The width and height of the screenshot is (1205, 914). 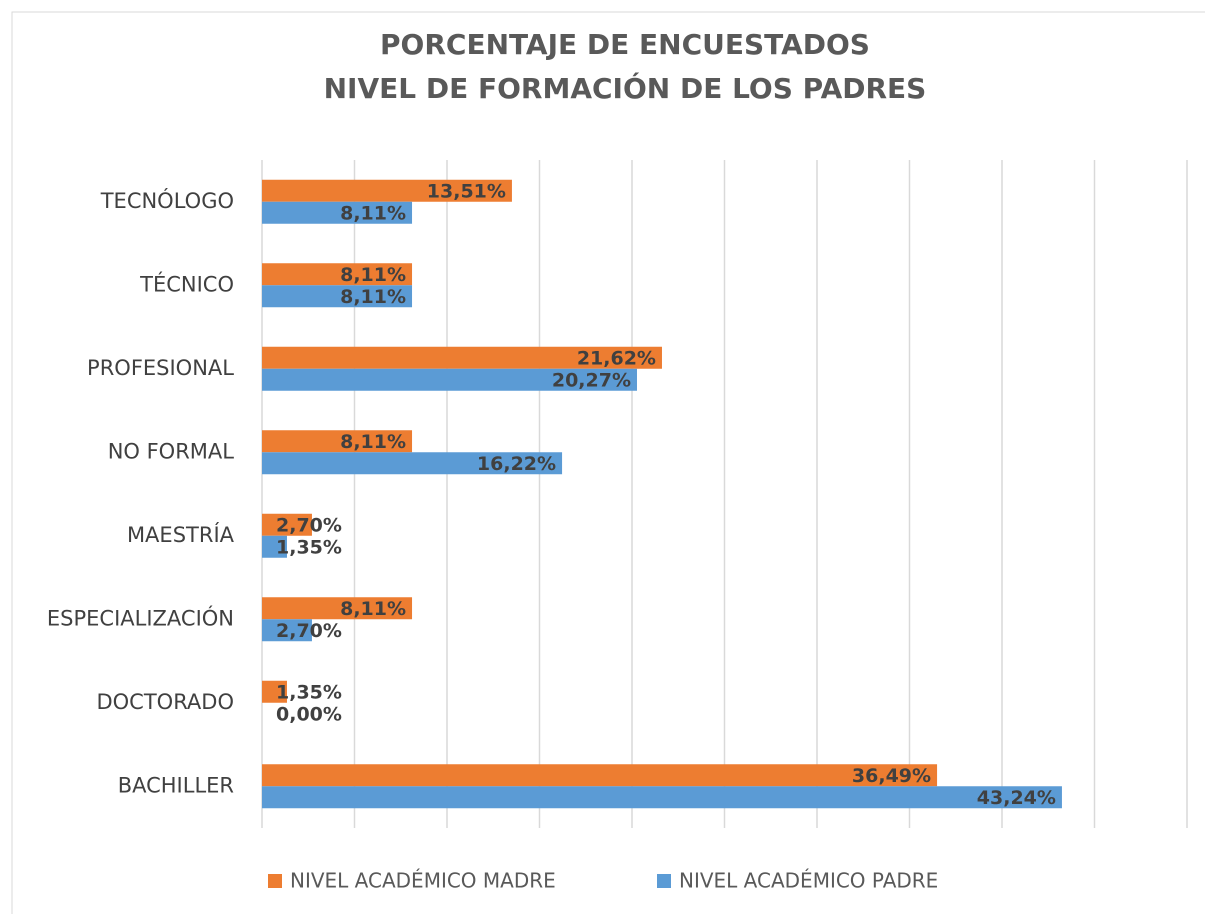 What do you see at coordinates (181, 534) in the screenshot?
I see `y-tick-label: MAESTRÍA` at bounding box center [181, 534].